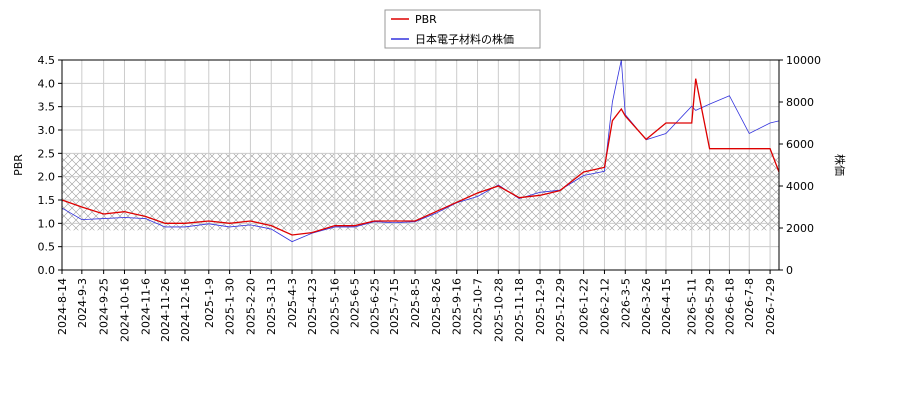 The width and height of the screenshot is (900, 404). I want to click on x-tick-label: 2024-9-3, so click(82, 303).